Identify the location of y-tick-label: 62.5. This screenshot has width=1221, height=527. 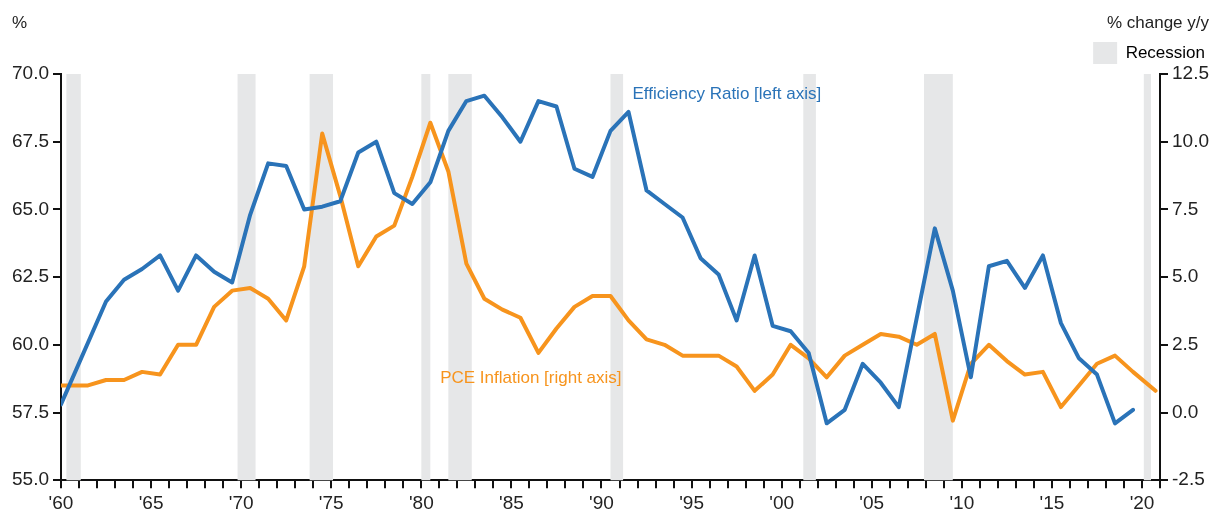
(30, 276).